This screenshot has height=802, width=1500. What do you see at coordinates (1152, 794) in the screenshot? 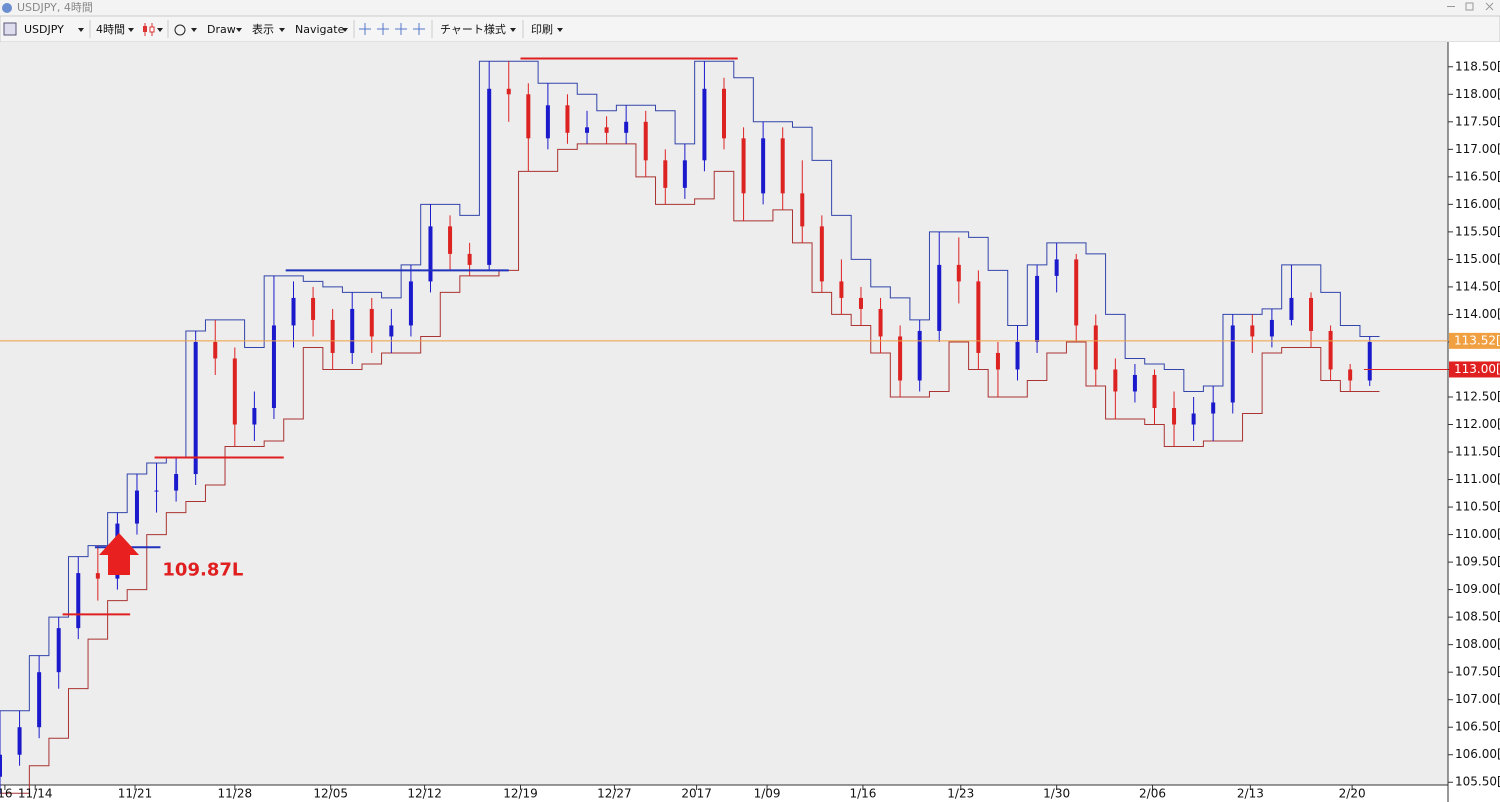
I see `x-tick-label: 2/06` at bounding box center [1152, 794].